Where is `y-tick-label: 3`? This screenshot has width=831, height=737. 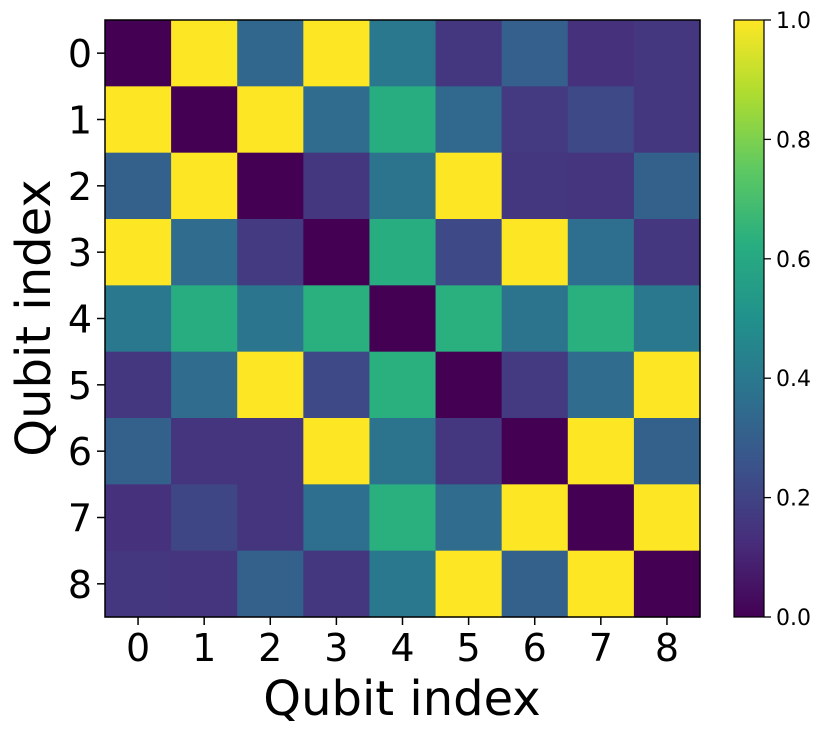
y-tick-label: 3 is located at coordinates (80, 253).